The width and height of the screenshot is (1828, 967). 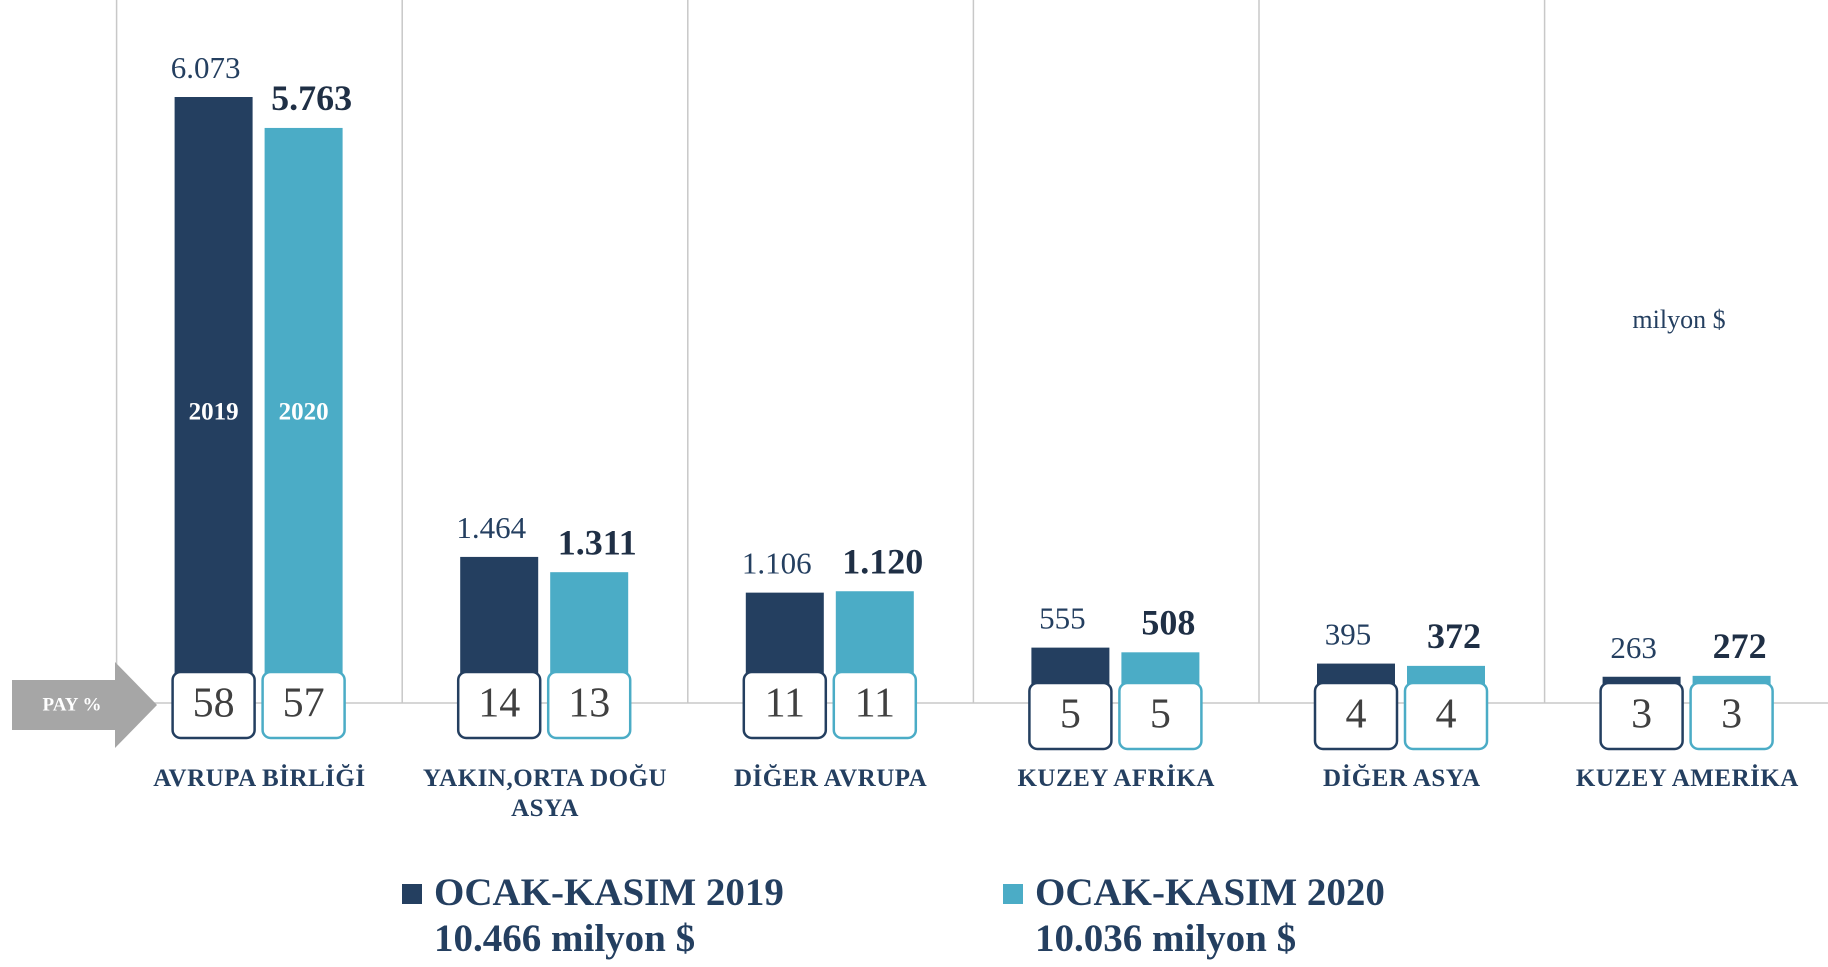 What do you see at coordinates (545, 793) in the screenshot?
I see `category-label: YAKIN,ORTA DOĞU ASYA` at bounding box center [545, 793].